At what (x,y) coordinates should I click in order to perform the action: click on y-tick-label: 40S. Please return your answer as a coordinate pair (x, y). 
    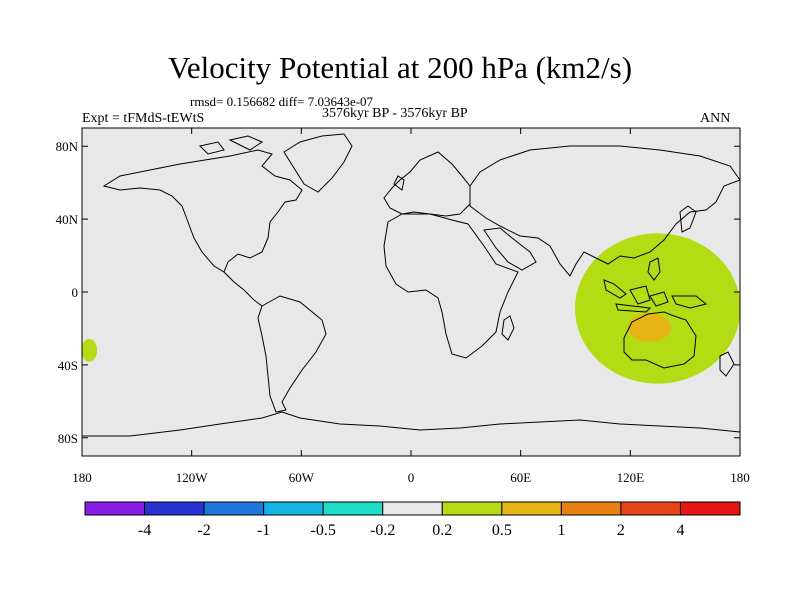
    Looking at the image, I should click on (68, 365).